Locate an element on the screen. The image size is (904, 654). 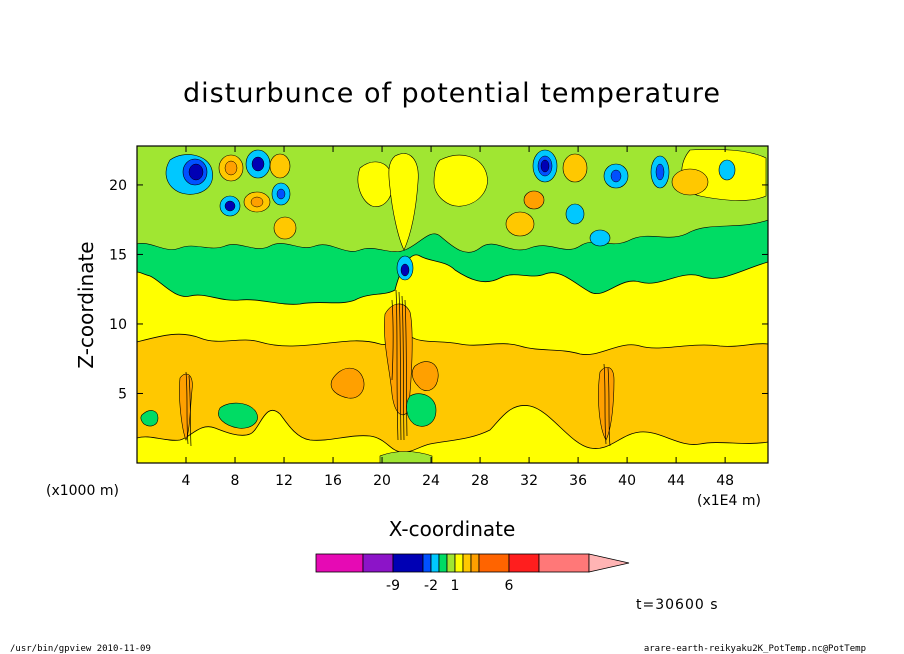
x-axis-label: X-coordinate is located at coordinates (452, 529).